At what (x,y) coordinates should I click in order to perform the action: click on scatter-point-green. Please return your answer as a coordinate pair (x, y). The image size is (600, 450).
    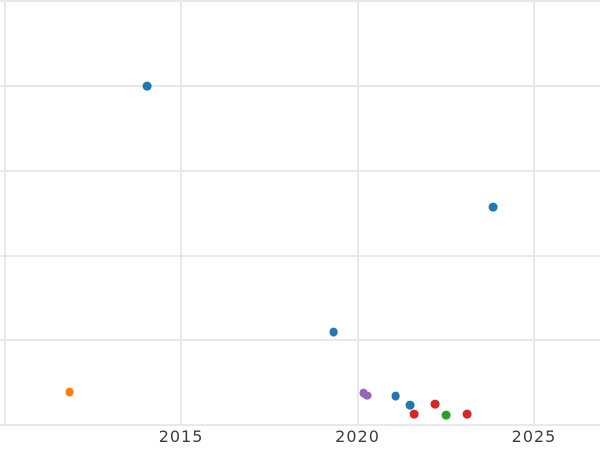
    Looking at the image, I should click on (446, 415).